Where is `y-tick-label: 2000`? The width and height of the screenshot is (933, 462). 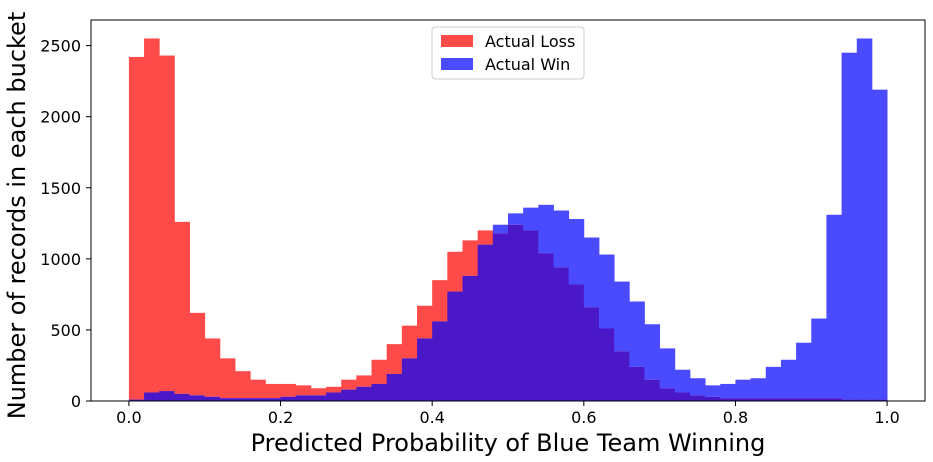
y-tick-label: 2000 is located at coordinates (60, 117).